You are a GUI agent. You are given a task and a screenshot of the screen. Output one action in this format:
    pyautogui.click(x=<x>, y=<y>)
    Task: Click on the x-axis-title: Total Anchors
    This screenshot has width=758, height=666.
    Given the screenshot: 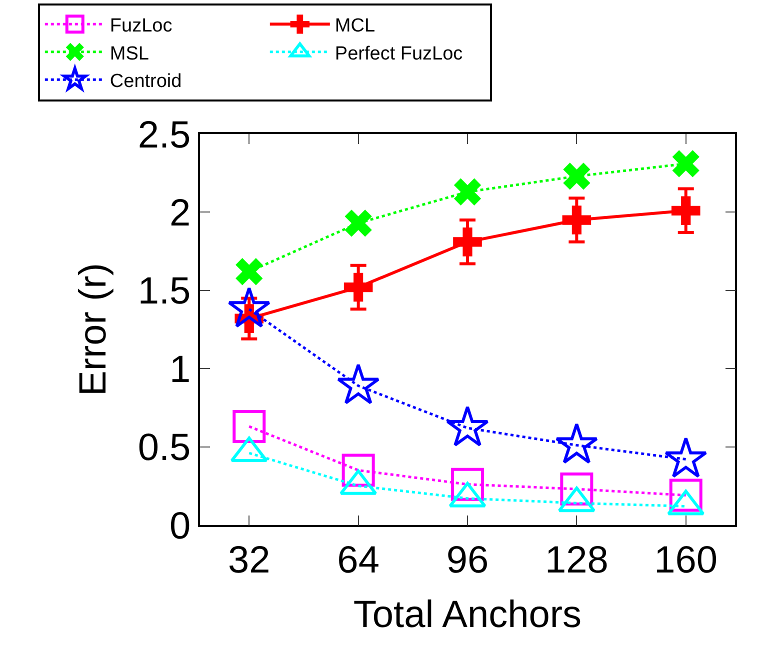 What is the action you would take?
    pyautogui.click(x=467, y=615)
    